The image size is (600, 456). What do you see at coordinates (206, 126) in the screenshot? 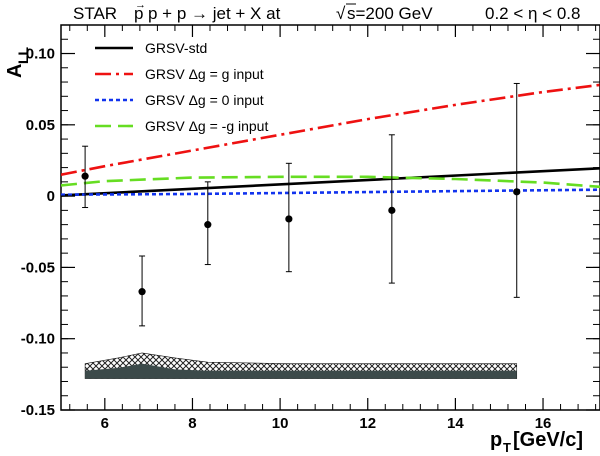
I see `legend-label-3: GRSV Δg = -g input` at bounding box center [206, 126].